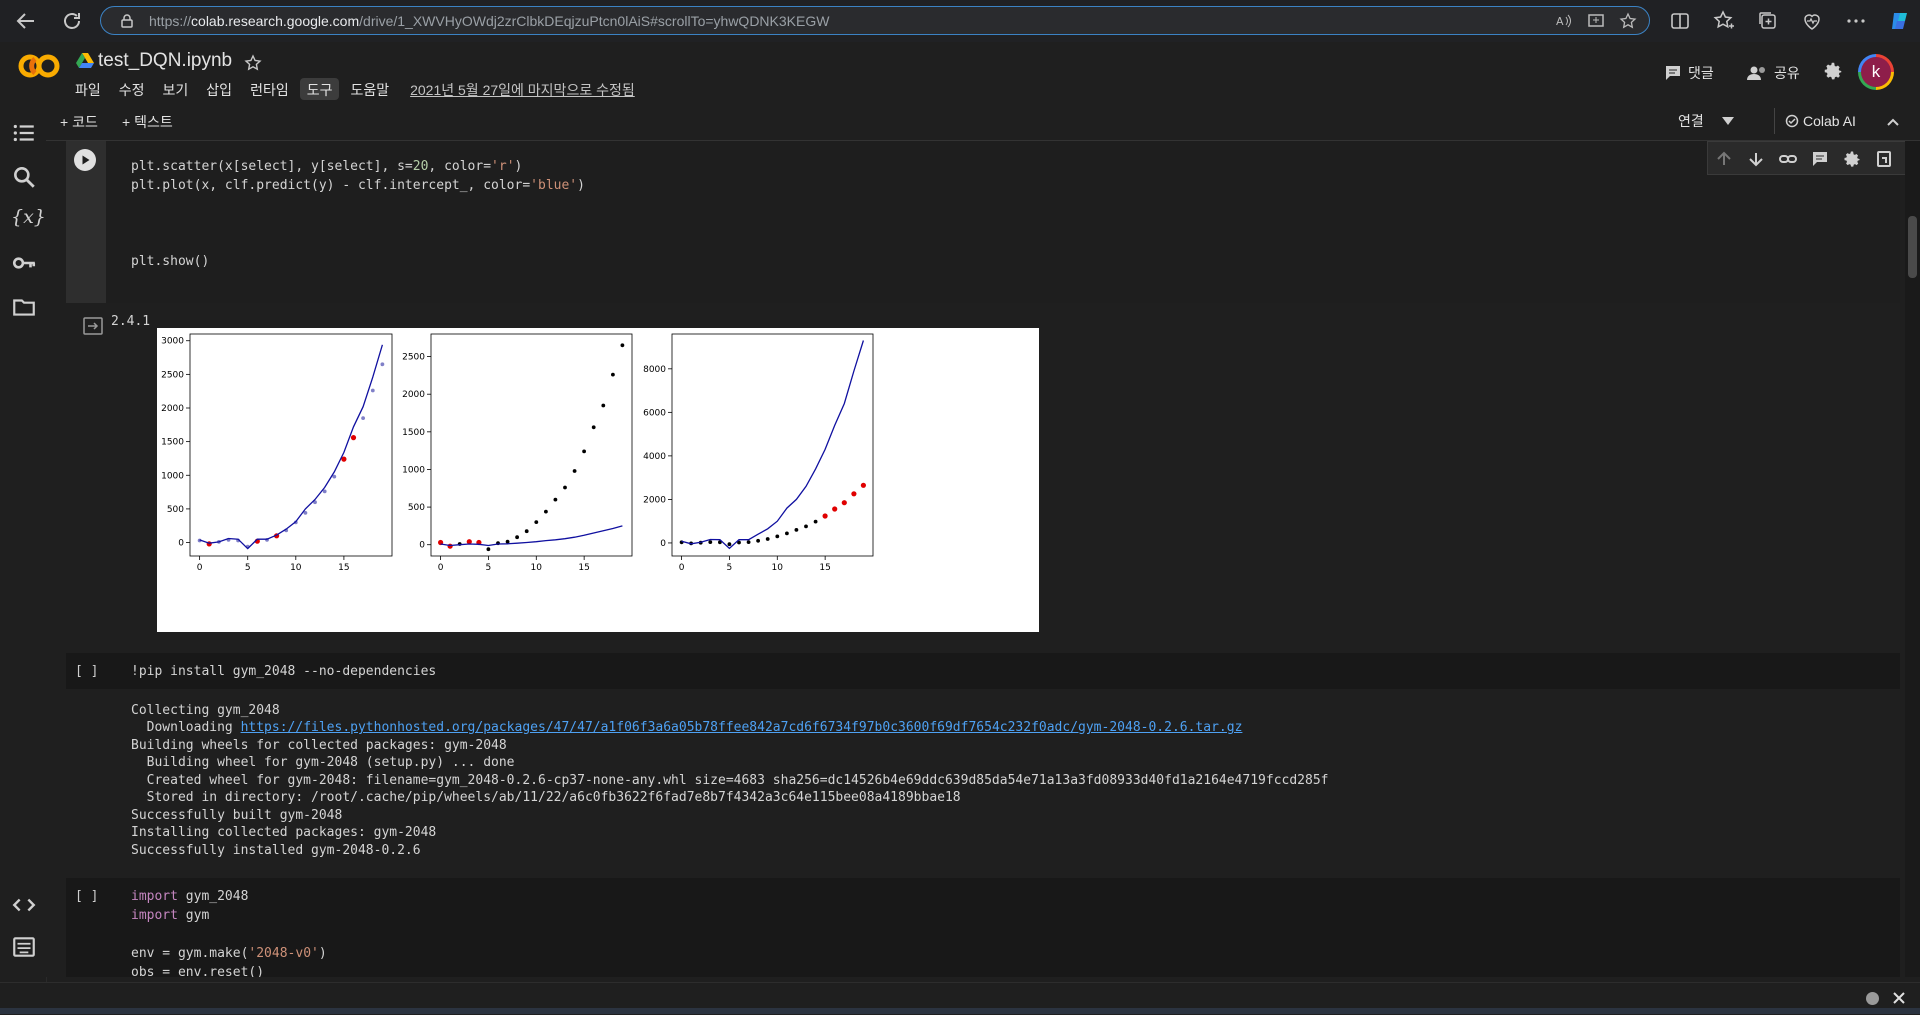  Describe the element at coordinates (24, 133) in the screenshot. I see `table-of-contents-icon` at that location.